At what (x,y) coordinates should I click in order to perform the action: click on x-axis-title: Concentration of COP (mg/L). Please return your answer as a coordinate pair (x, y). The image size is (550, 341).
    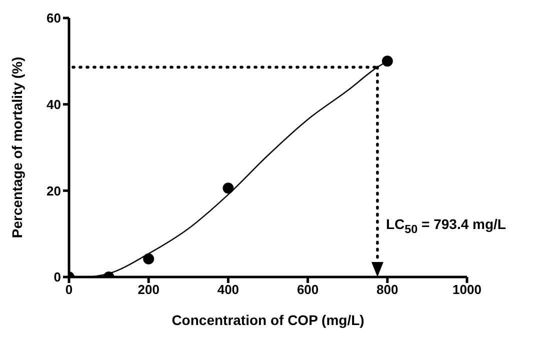
    Looking at the image, I should click on (268, 320).